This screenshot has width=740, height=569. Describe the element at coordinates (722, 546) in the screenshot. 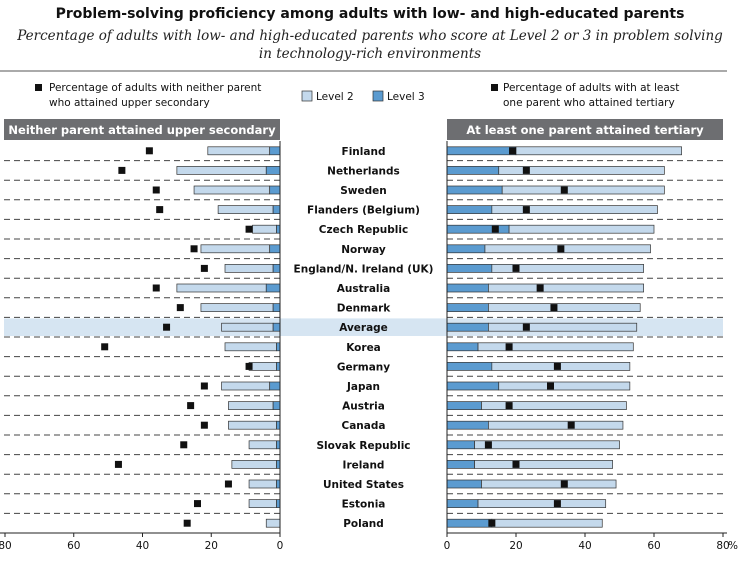

I see `right-tick-label: 80` at that location.